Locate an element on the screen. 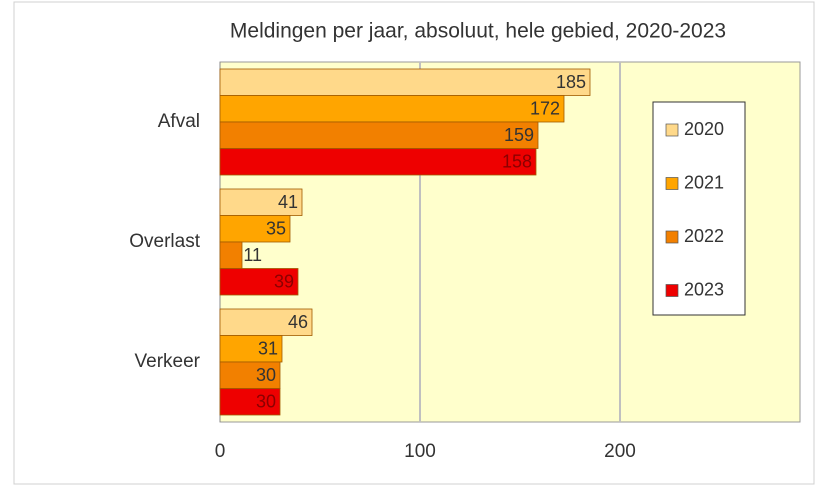 This screenshot has width=819, height=488. data-label: 35 is located at coordinates (276, 229).